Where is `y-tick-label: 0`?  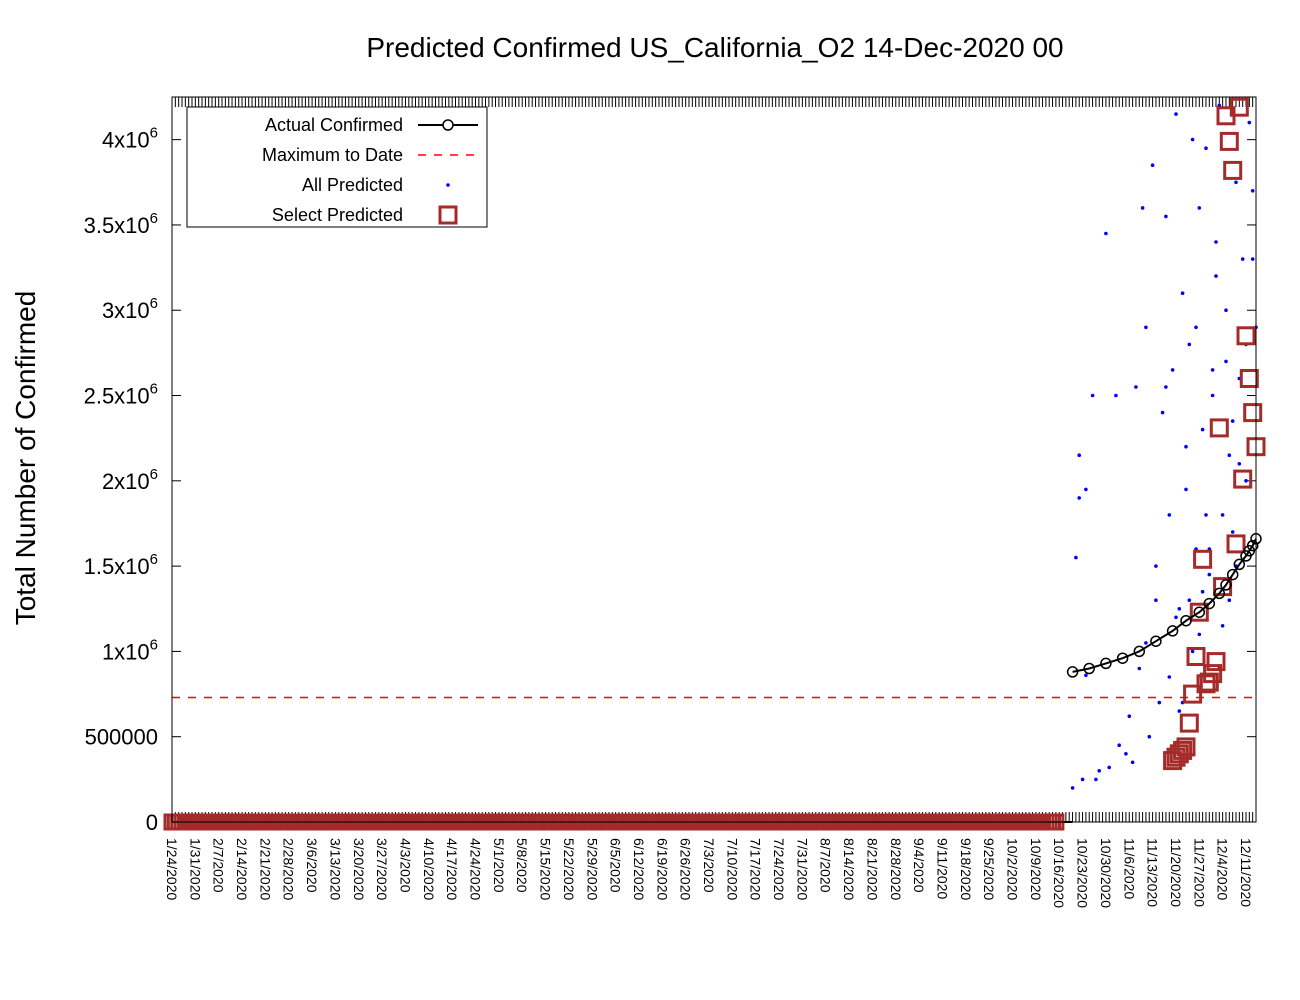 y-tick-label: 0 is located at coordinates (152, 822).